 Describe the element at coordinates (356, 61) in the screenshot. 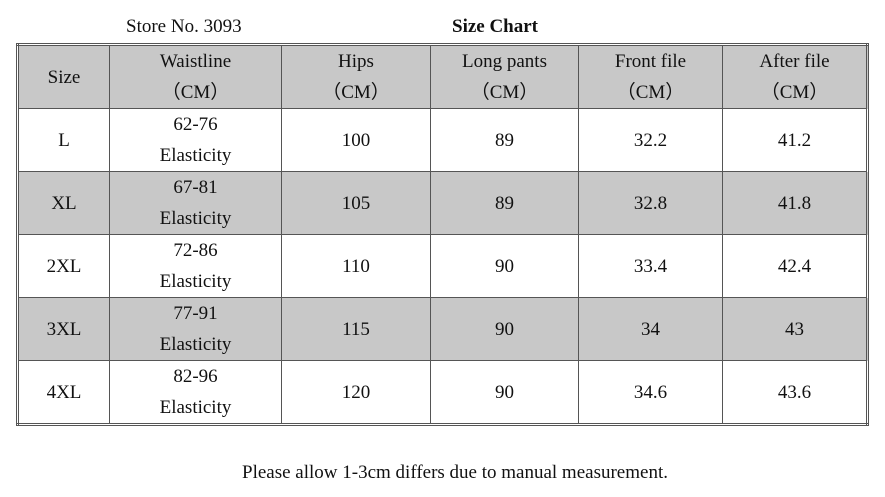

I see `column-name: Hips` at that location.